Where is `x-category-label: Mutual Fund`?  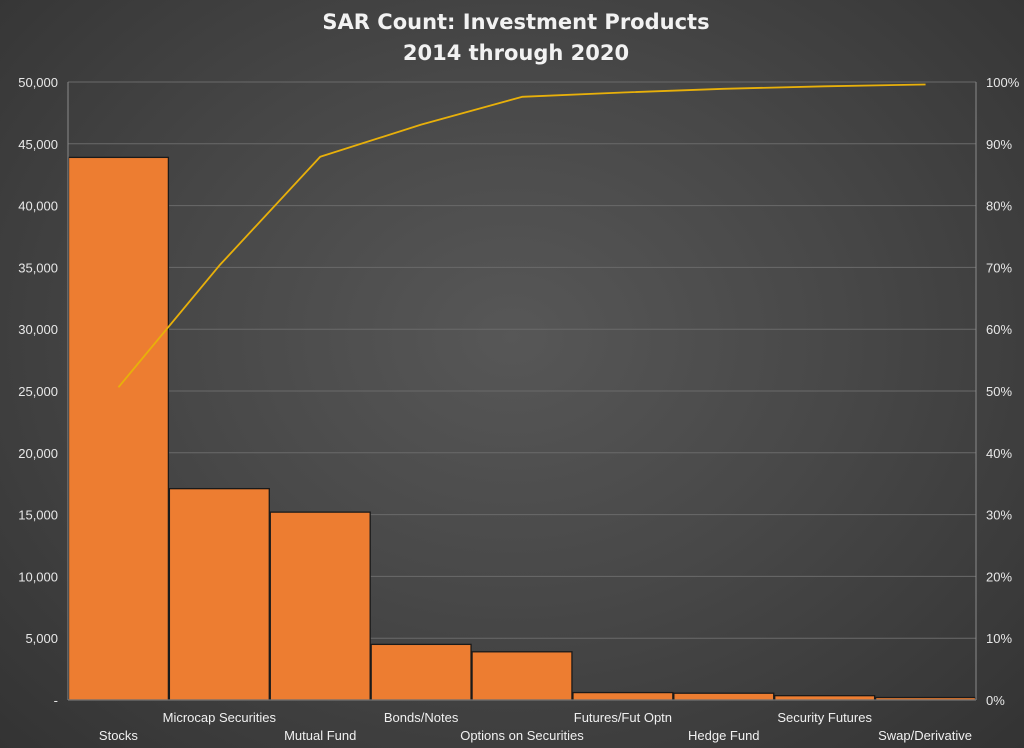 x-category-label: Mutual Fund is located at coordinates (320, 735).